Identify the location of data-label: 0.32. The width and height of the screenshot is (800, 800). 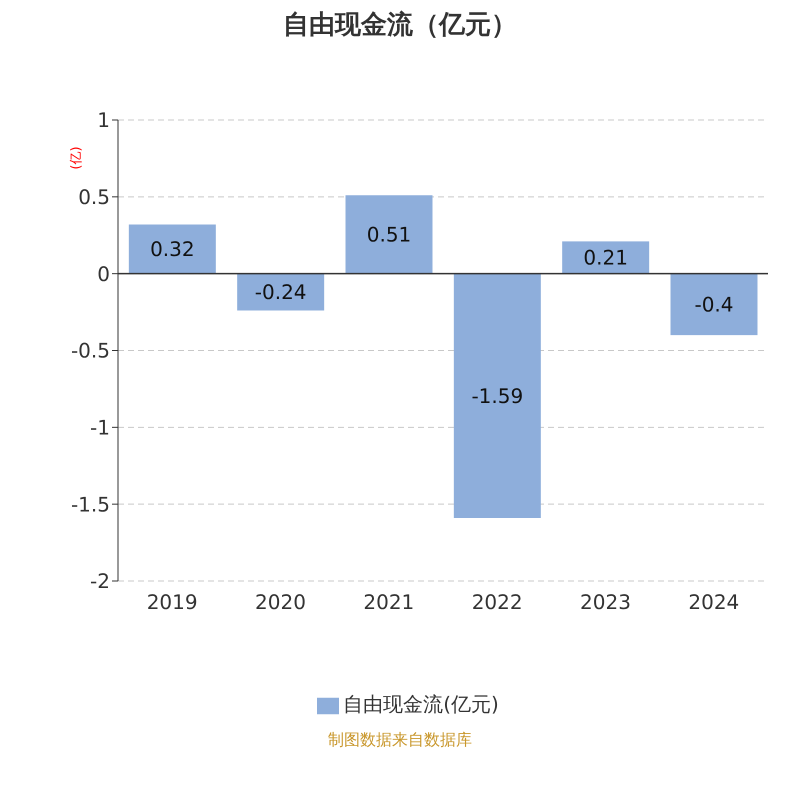
(172, 249).